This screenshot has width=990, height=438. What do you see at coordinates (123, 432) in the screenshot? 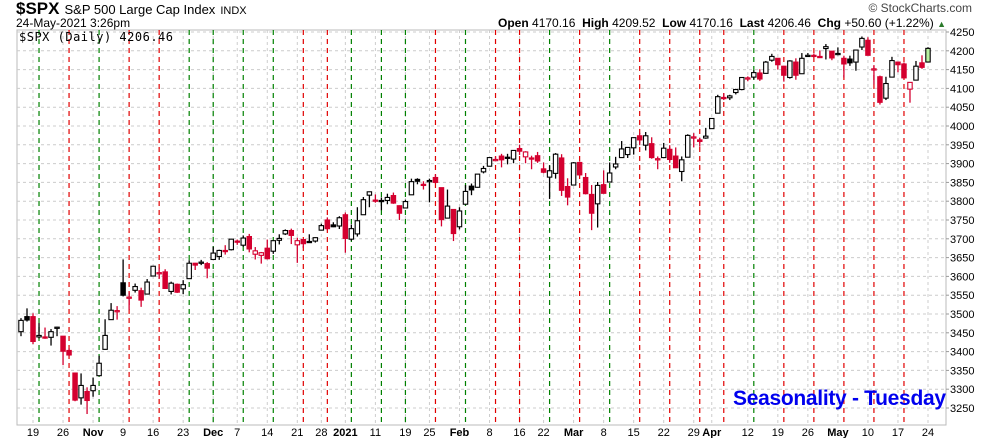
I see `x-tick-label: 9` at bounding box center [123, 432].